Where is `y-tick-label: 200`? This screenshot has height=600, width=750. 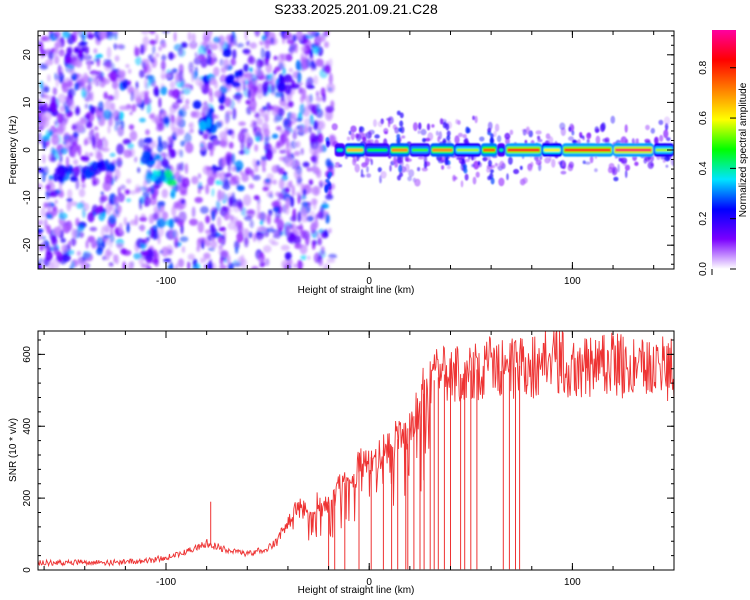 y-tick-label: 200 is located at coordinates (27, 497).